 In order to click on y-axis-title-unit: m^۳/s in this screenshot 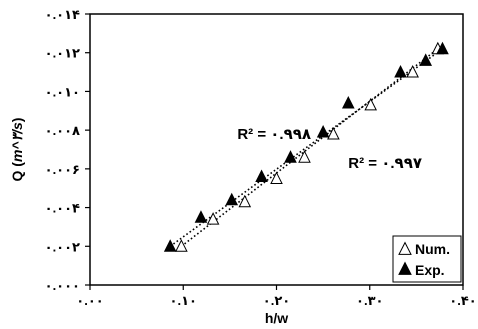, I will do `click(17, 142)`.